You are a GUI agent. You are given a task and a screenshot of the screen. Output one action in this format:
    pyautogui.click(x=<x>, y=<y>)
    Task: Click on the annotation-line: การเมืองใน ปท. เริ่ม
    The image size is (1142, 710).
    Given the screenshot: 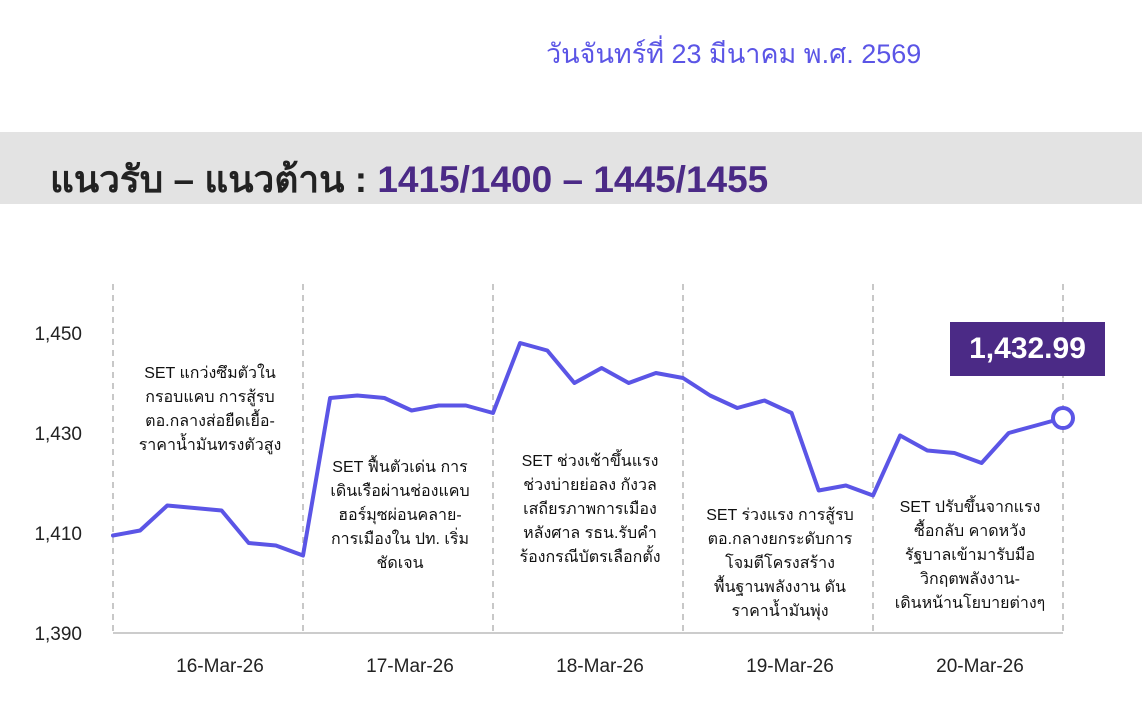 What is the action you would take?
    pyautogui.click(x=400, y=537)
    